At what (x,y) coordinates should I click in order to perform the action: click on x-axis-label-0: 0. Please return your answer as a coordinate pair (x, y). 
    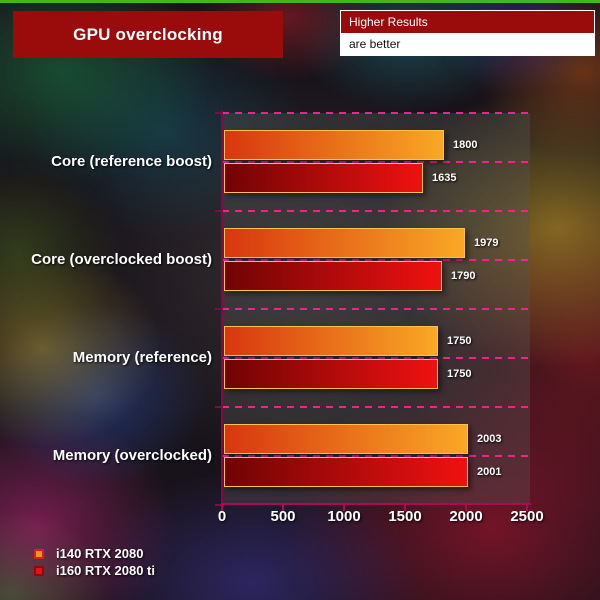
    Looking at the image, I should click on (222, 516).